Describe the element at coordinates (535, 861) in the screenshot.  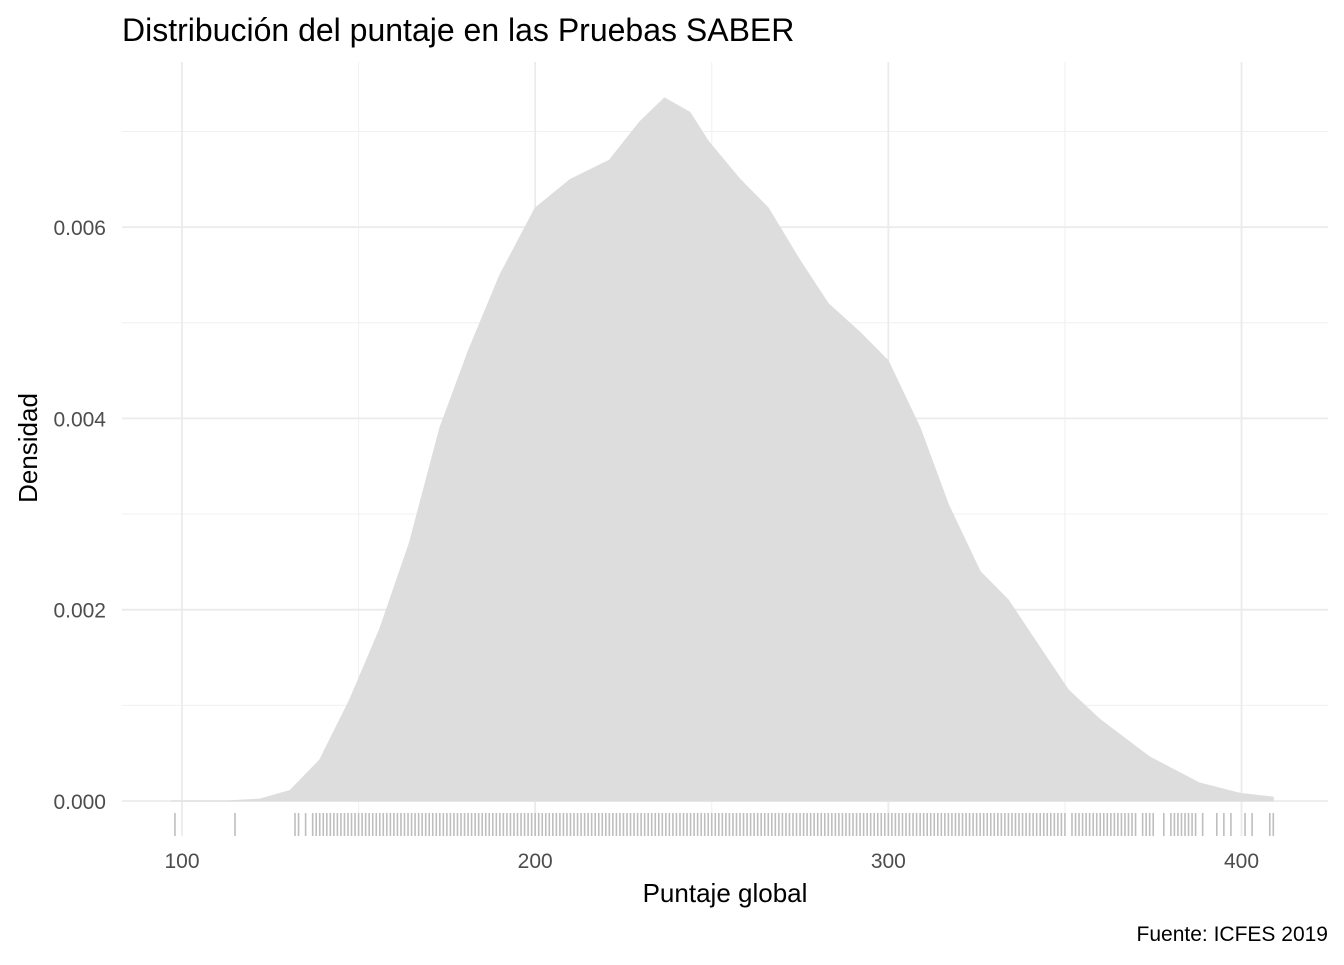
I see `x-tick-label: 200` at that location.